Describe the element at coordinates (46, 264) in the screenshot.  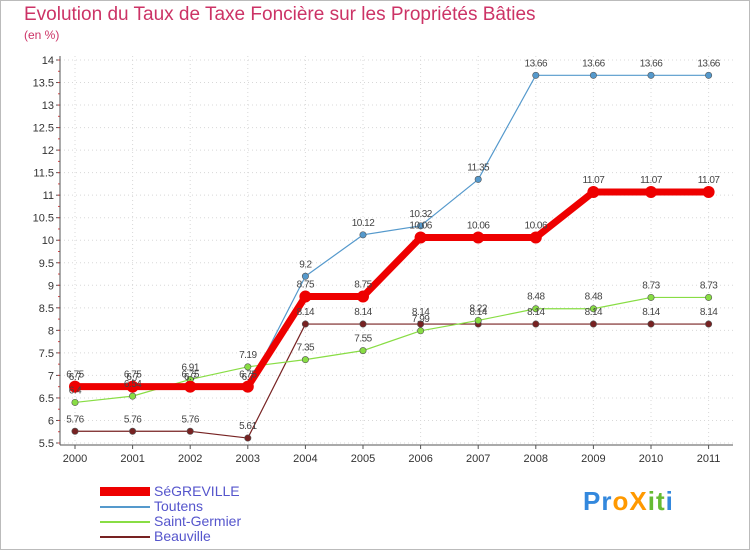
I see `y-tick-label: 9.5` at that location.